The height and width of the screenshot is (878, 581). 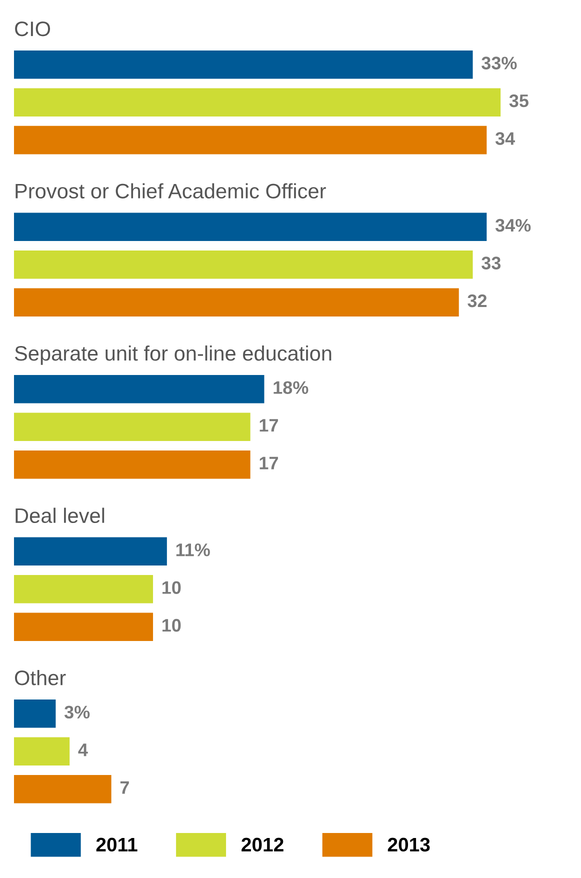 I want to click on y-tick-label: Separate unit for on-line education, so click(x=173, y=355).